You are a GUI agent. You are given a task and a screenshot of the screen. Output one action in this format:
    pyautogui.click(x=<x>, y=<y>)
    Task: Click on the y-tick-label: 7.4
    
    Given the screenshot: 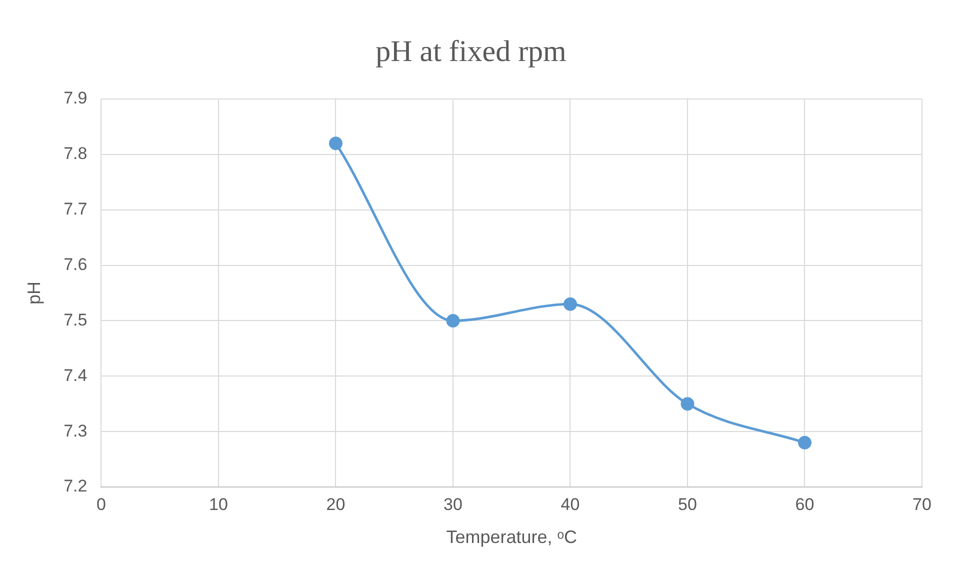 What is the action you would take?
    pyautogui.click(x=76, y=375)
    